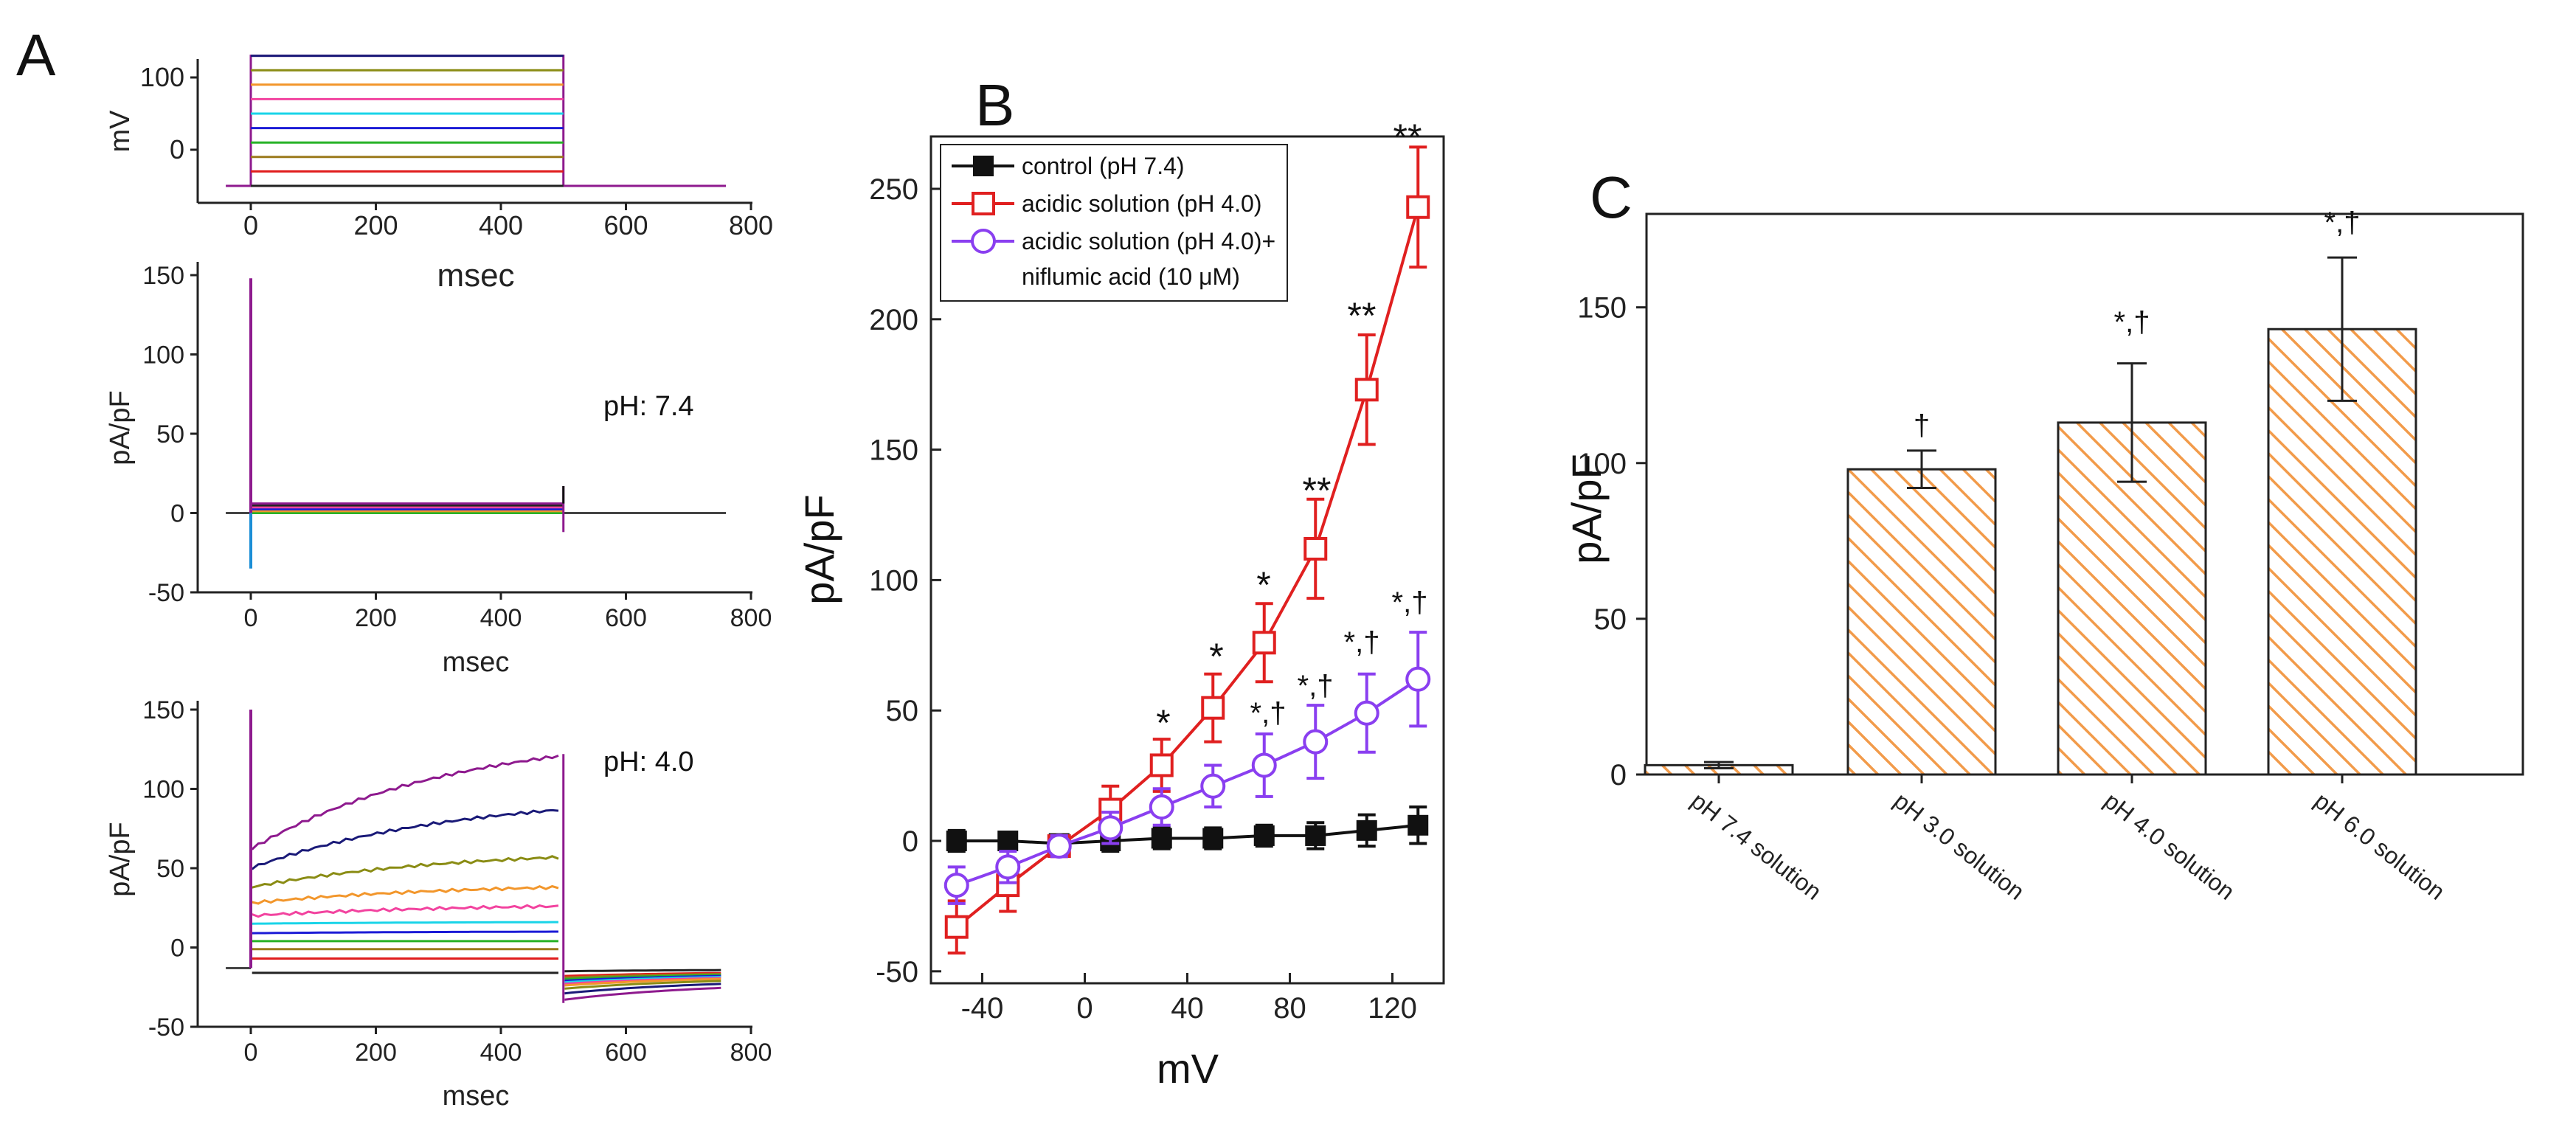  Describe the element at coordinates (2169, 846) in the screenshot. I see `c-category-label: pH 4.0 solution` at that location.